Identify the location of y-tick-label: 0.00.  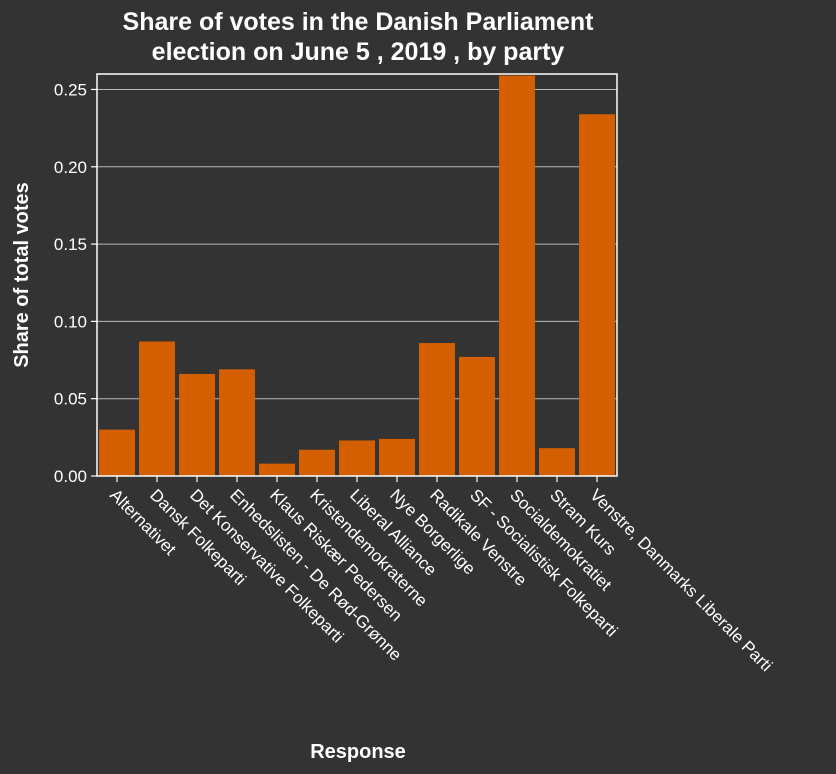
(70, 476).